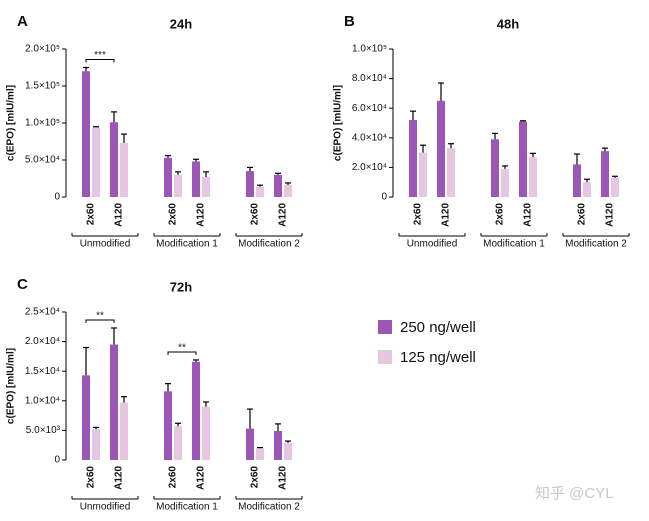 This screenshot has height=521, width=649. Describe the element at coordinates (42, 371) in the screenshot. I see `y-tick-label: 1.5×10⁴` at that location.